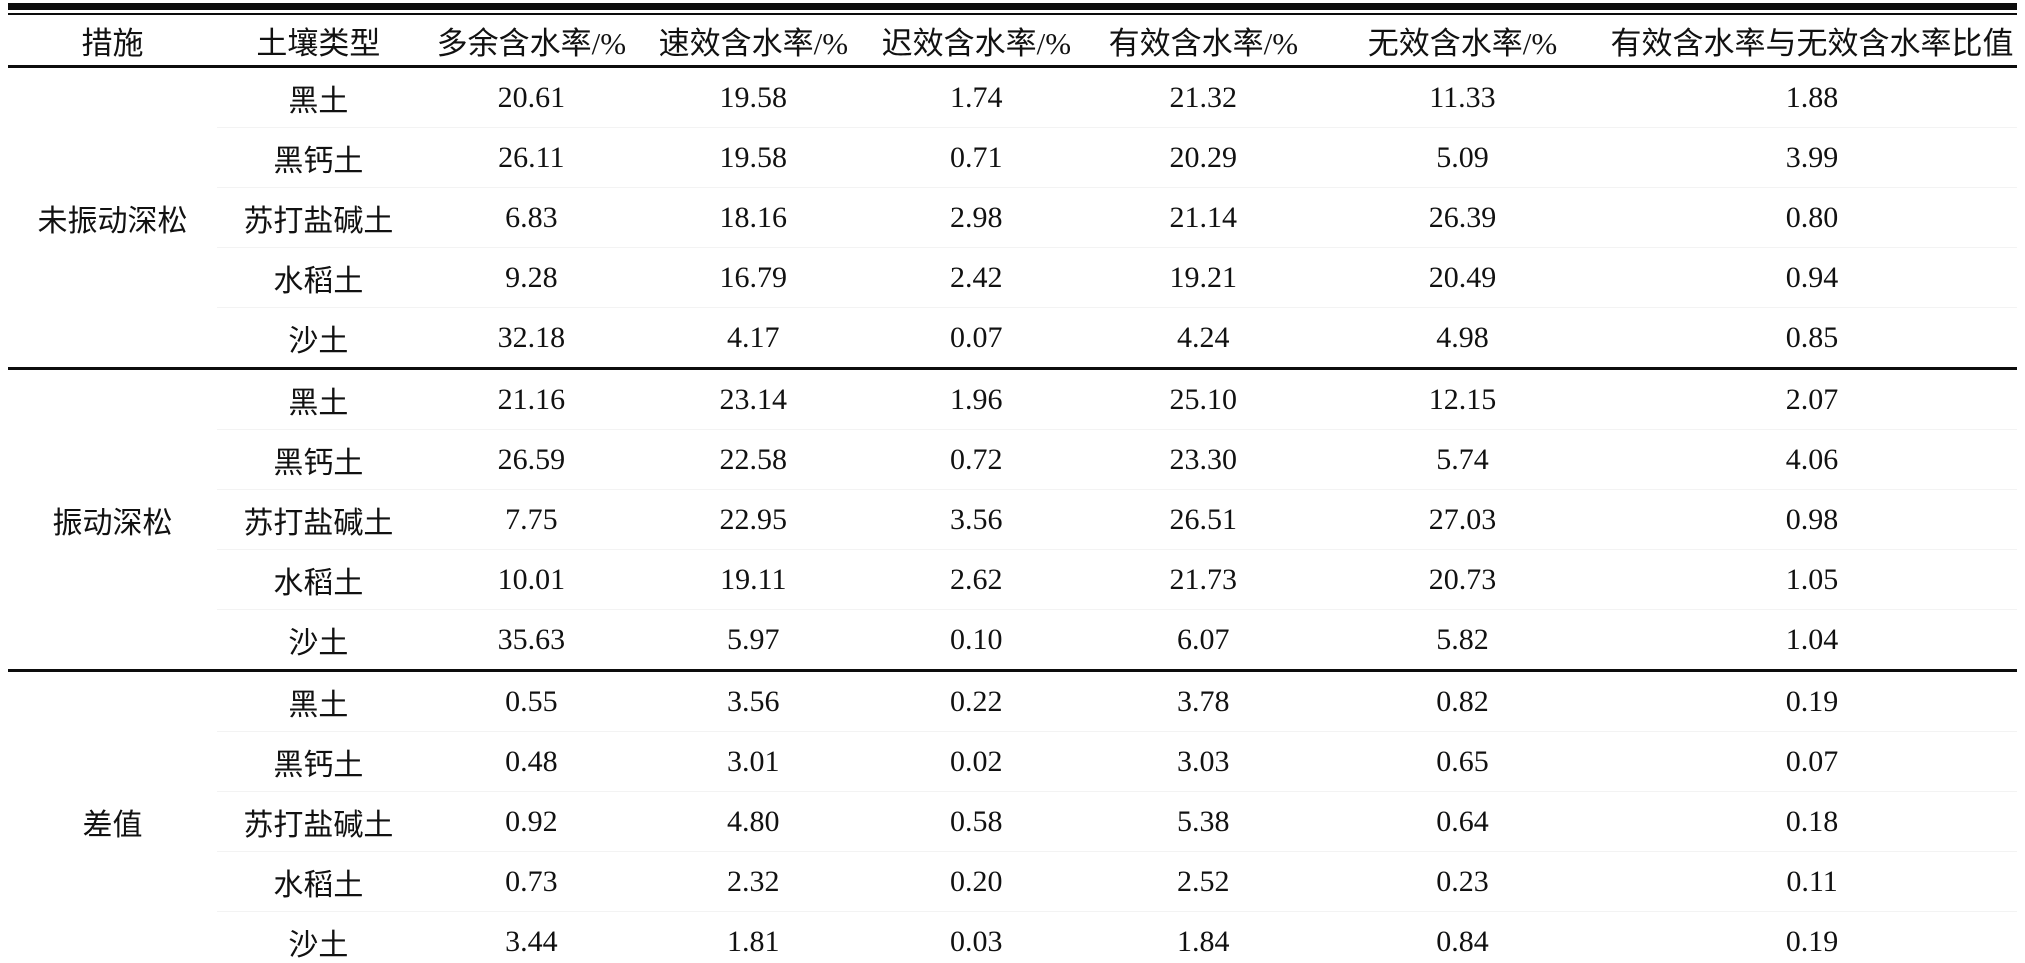 The height and width of the screenshot is (963, 2025). I want to click on value-cell: 23.30, so click(1203, 459).